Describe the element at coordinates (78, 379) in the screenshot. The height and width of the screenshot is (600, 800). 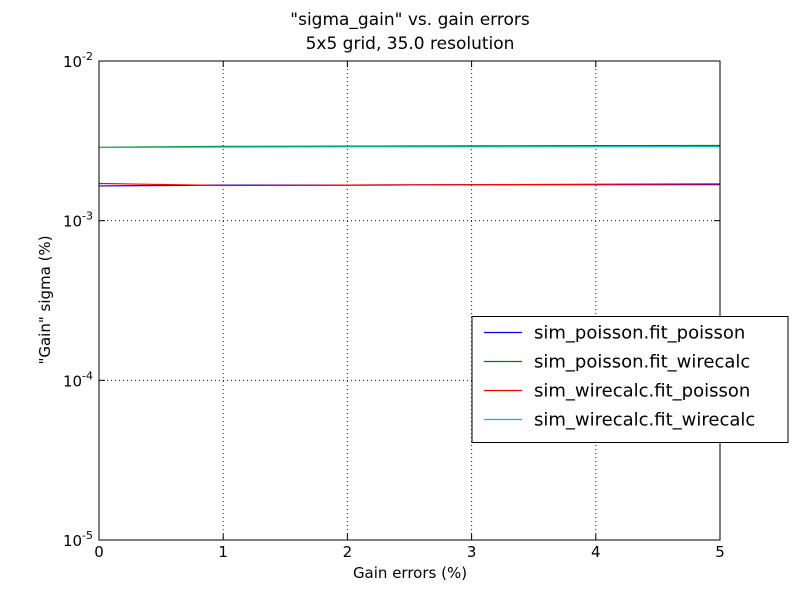
I see `y-tick-label: 10⁻⁴` at that location.